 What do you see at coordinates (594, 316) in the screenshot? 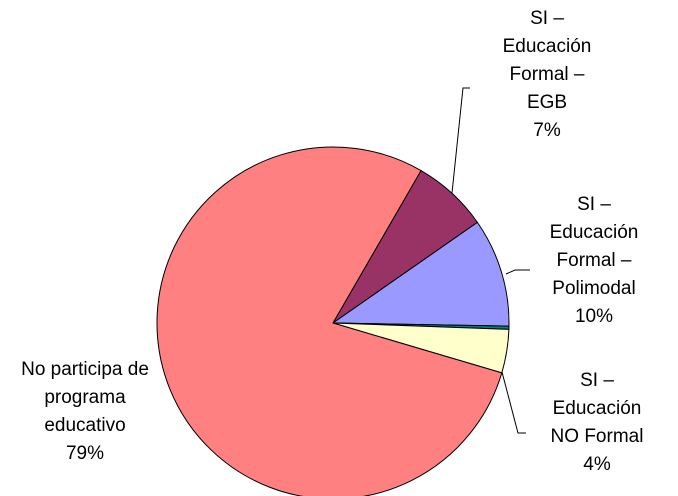
I see `value-label: 10%` at bounding box center [594, 316].